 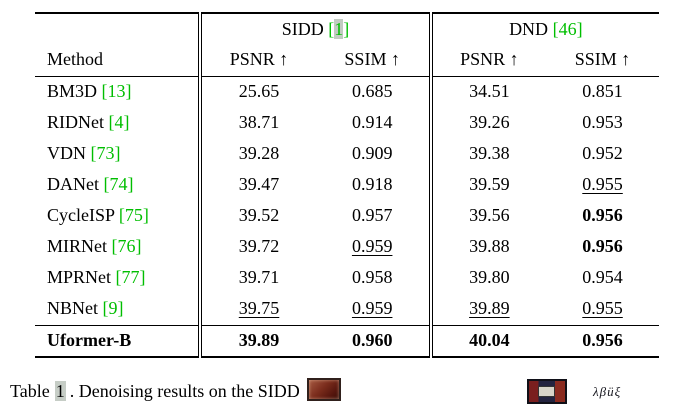 What do you see at coordinates (487, 216) in the screenshot?
I see `value-cell: 39.56` at bounding box center [487, 216].